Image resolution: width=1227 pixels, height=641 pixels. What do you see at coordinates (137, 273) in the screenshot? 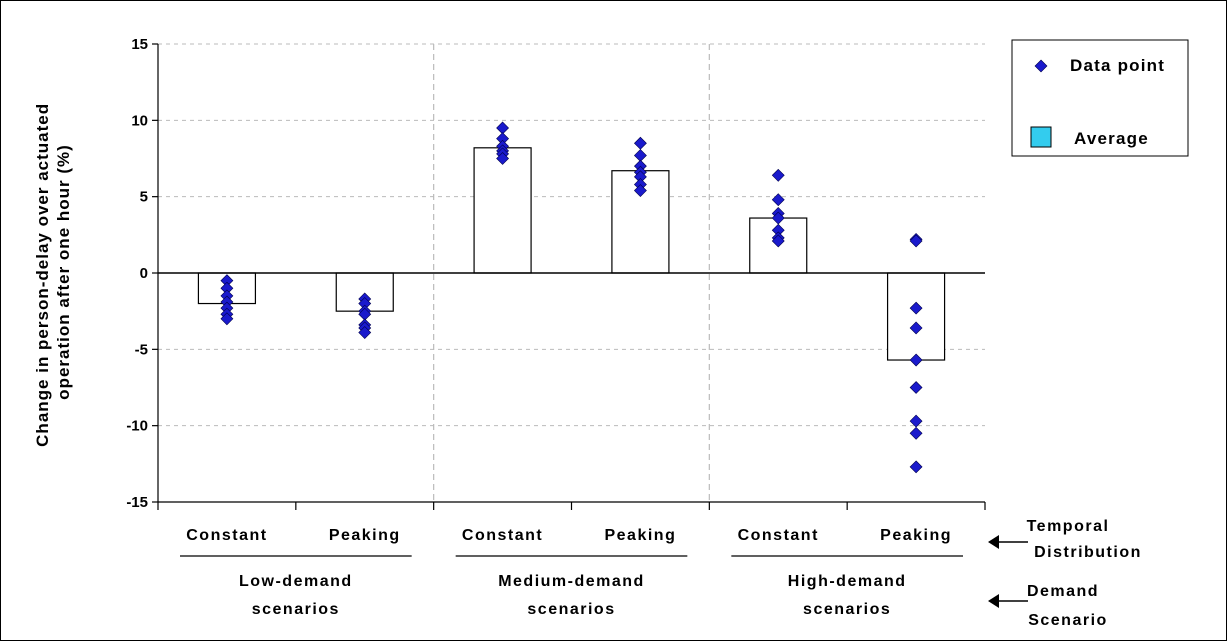
I see `y-tick-labels: 15 10 5 0 -5 -10 -15` at bounding box center [137, 273].